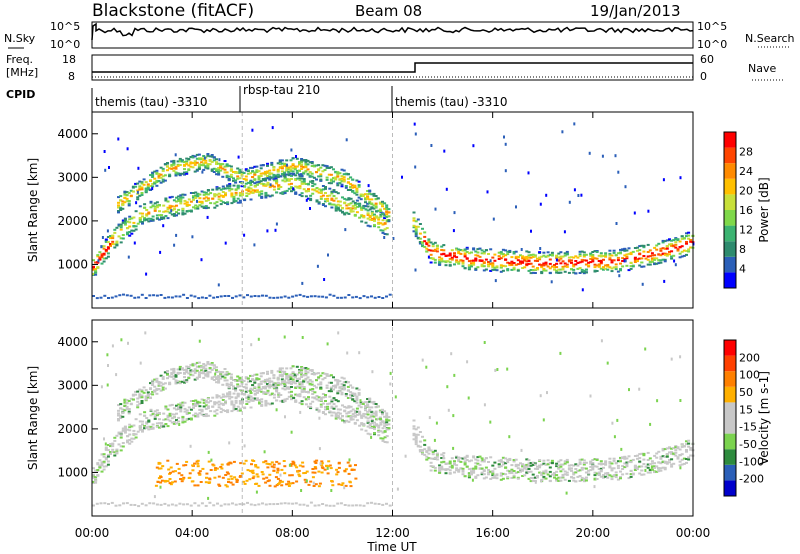 The image size is (800, 554). I want to click on x-axis-label: Time UT, so click(391, 547).